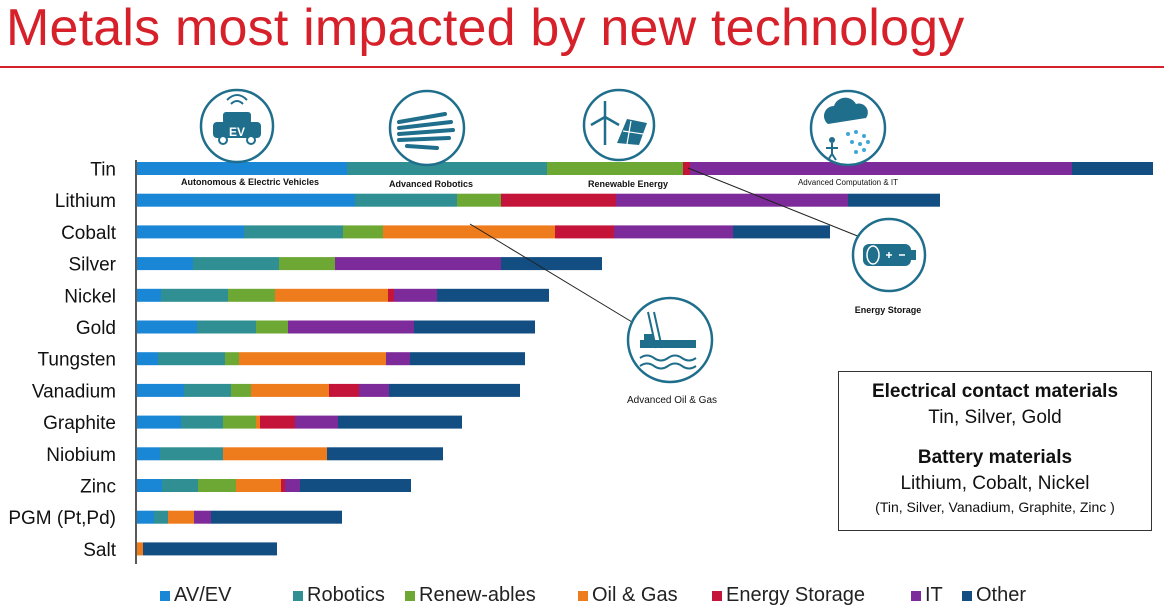 The image size is (1164, 614). What do you see at coordinates (92, 265) in the screenshot?
I see `category-label-silver: Silver` at bounding box center [92, 265].